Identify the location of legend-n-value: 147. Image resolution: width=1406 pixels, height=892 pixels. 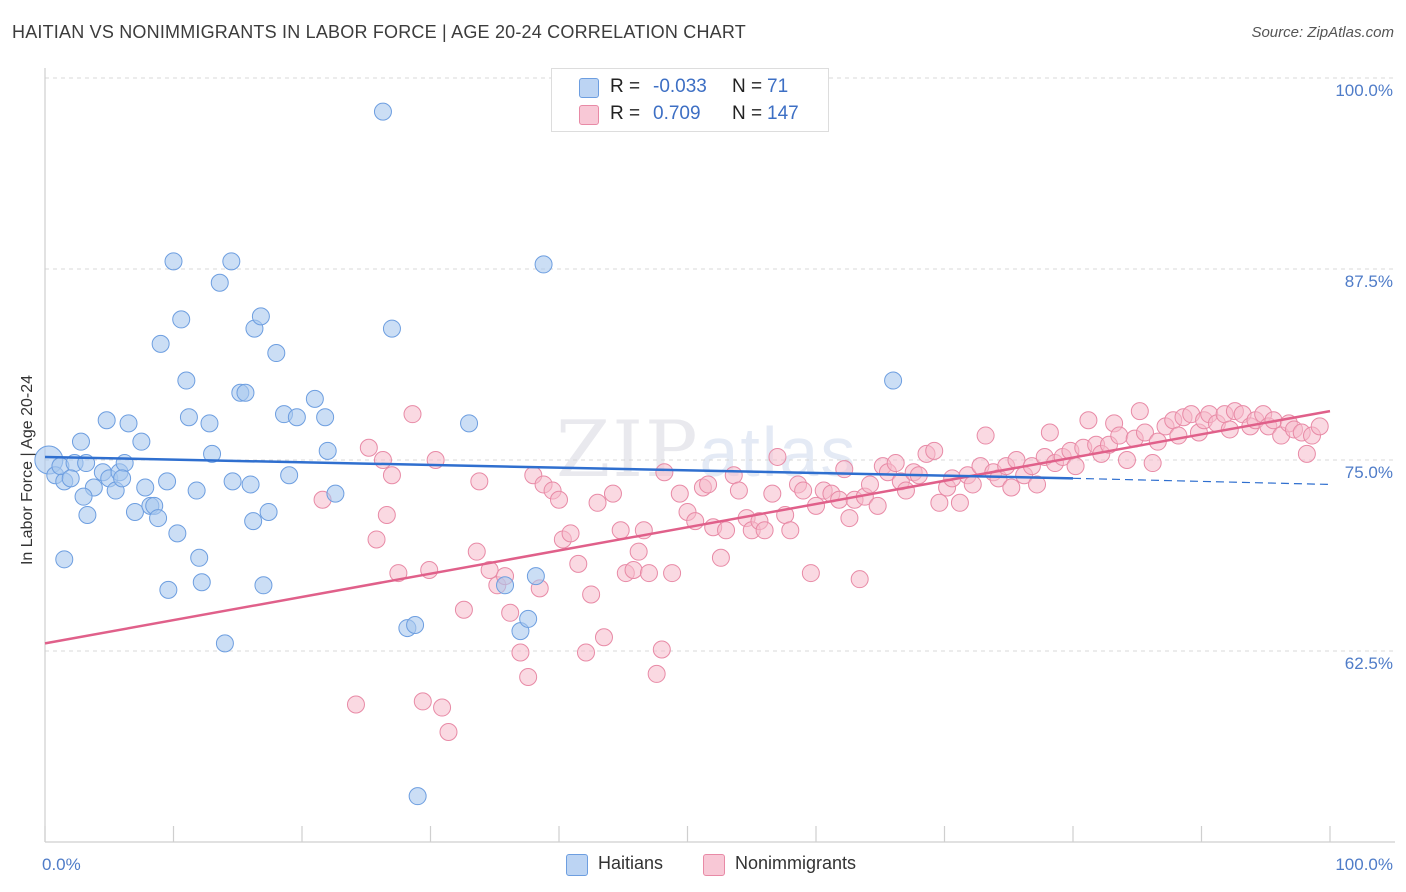
(783, 113).